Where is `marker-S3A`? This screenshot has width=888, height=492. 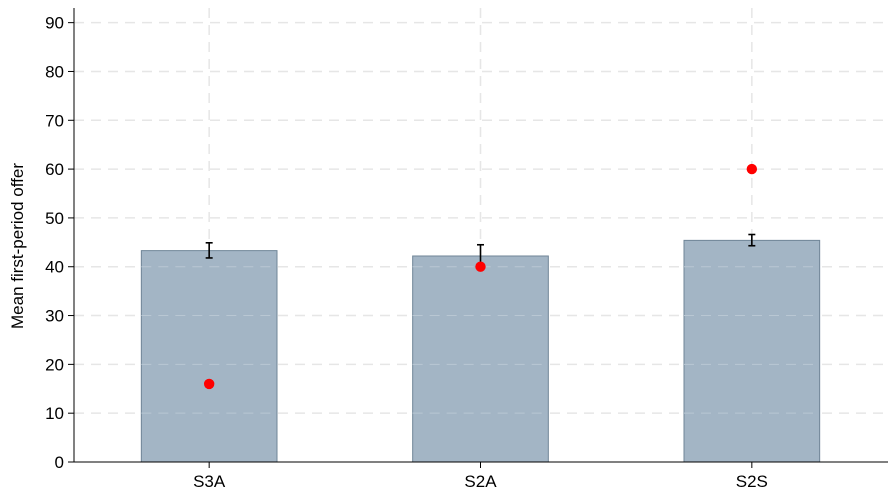
marker-S3A is located at coordinates (209, 384).